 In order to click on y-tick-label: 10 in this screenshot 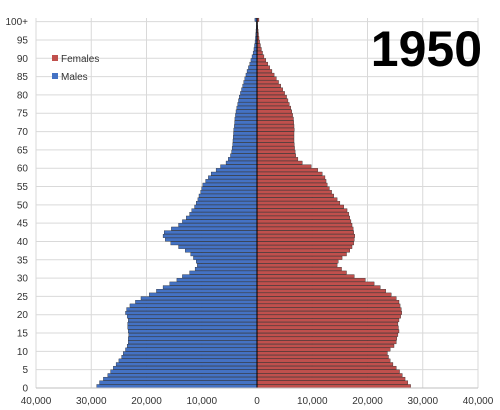, I will do `click(23, 352)`.